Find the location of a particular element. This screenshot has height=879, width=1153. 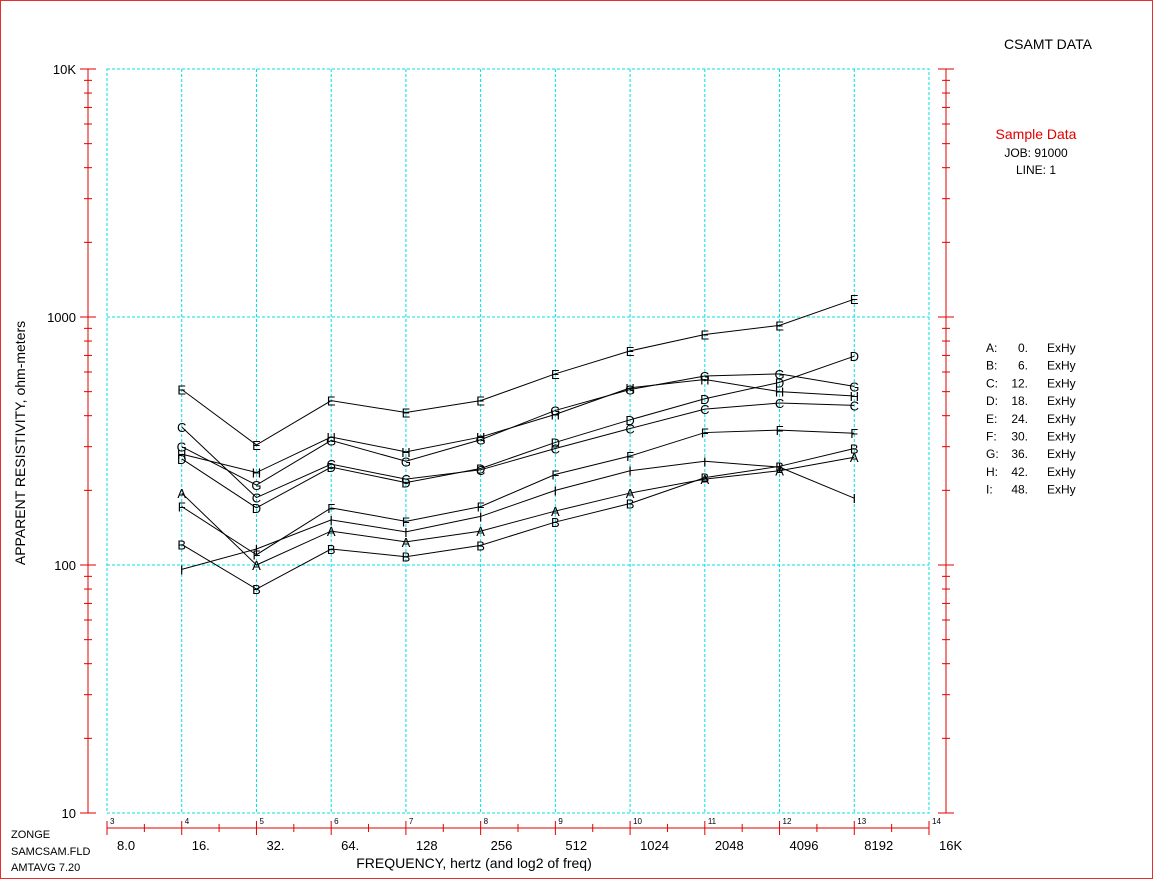

footer-company: ZONGE is located at coordinates (30, 835).